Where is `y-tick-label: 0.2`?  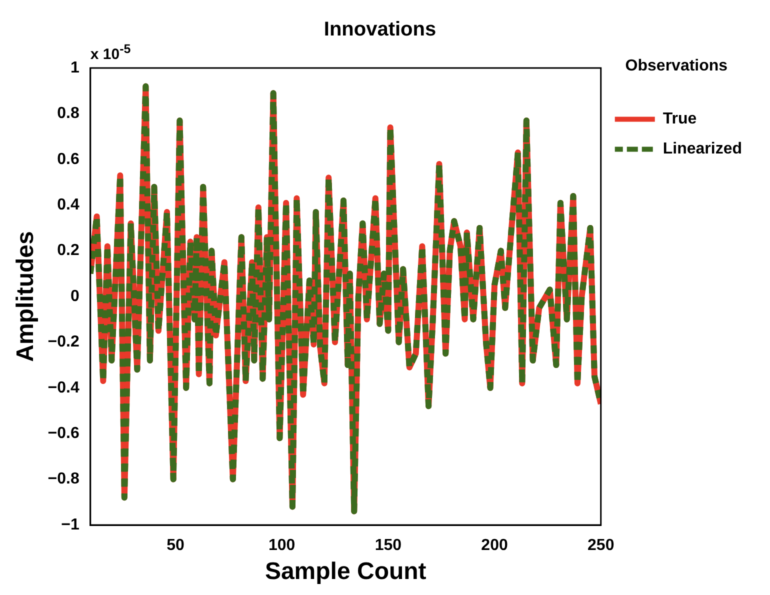 y-tick-label: 0.2 is located at coordinates (68, 251).